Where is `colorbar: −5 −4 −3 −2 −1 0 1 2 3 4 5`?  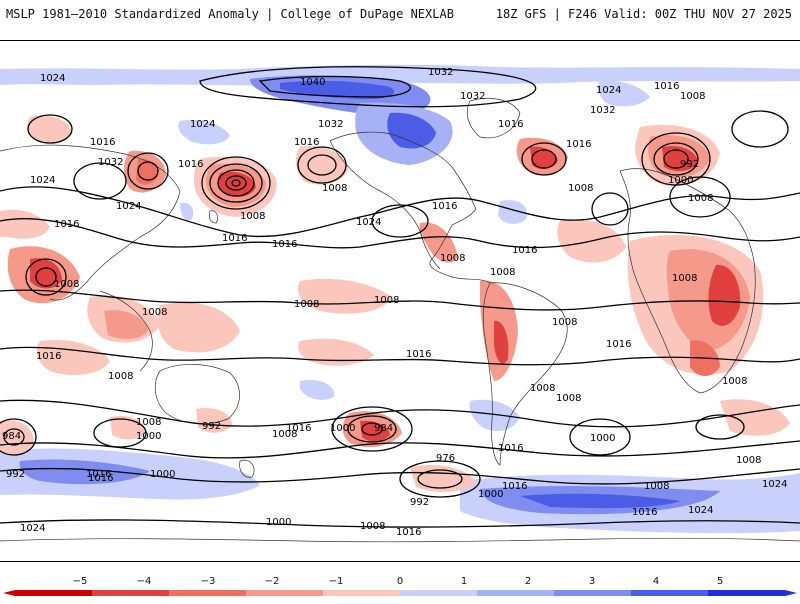
colorbar: −5 −4 −3 −2 −1 0 1 2 3 4 5 is located at coordinates (400, 585).